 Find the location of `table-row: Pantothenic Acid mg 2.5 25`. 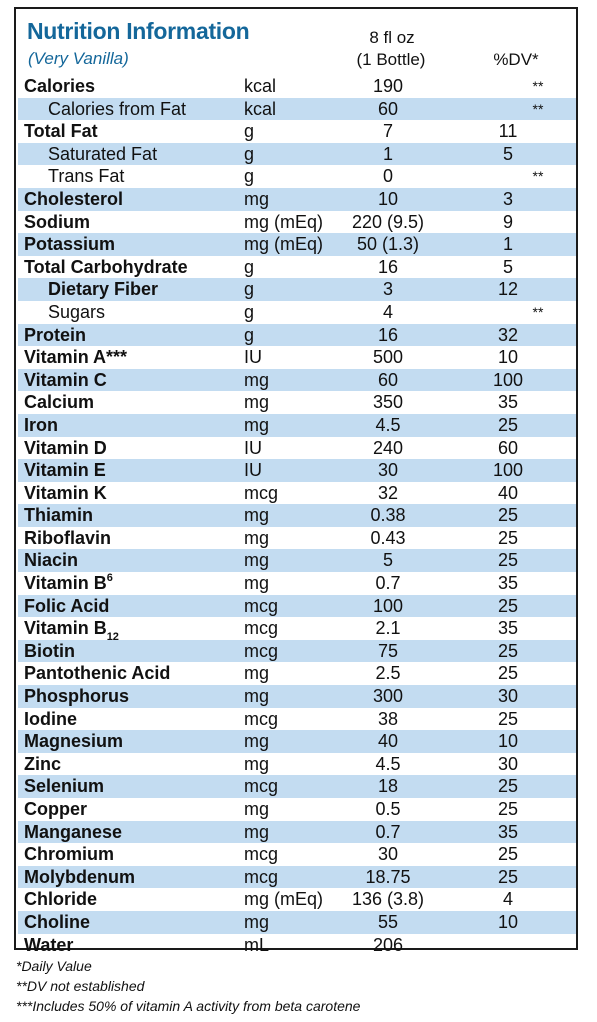

table-row: Pantothenic Acid mg 2.5 25 is located at coordinates (297, 673).